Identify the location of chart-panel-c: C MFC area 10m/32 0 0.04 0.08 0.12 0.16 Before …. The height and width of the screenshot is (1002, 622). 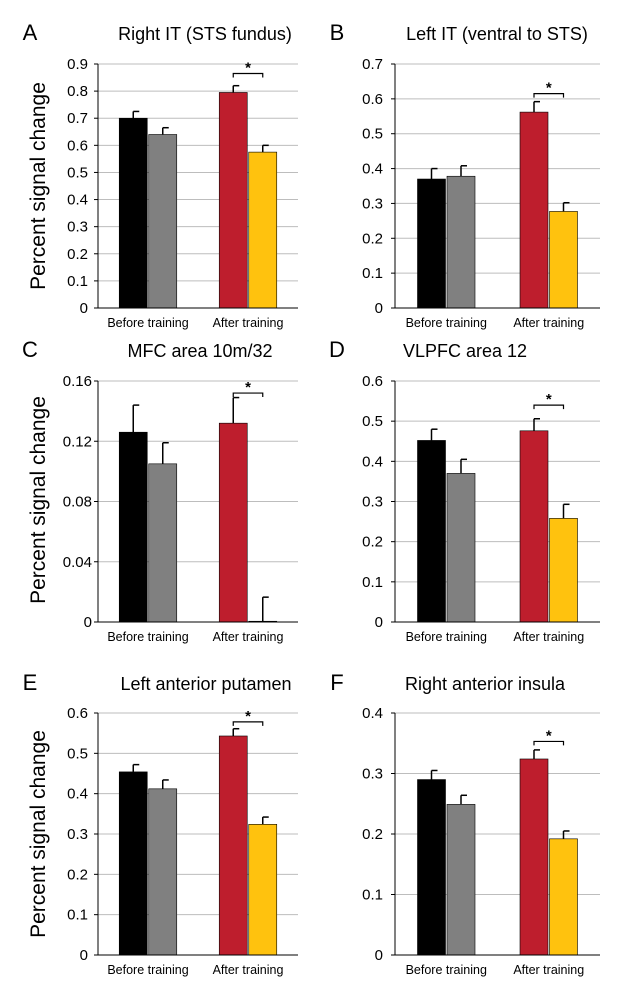
(160, 490).